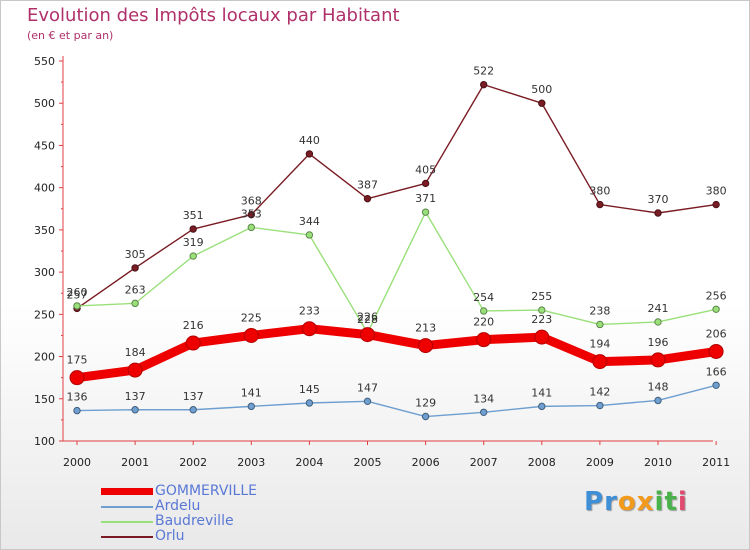 The width and height of the screenshot is (750, 550). What do you see at coordinates (716, 333) in the screenshot?
I see `data-label-gommerville: 206` at bounding box center [716, 333].